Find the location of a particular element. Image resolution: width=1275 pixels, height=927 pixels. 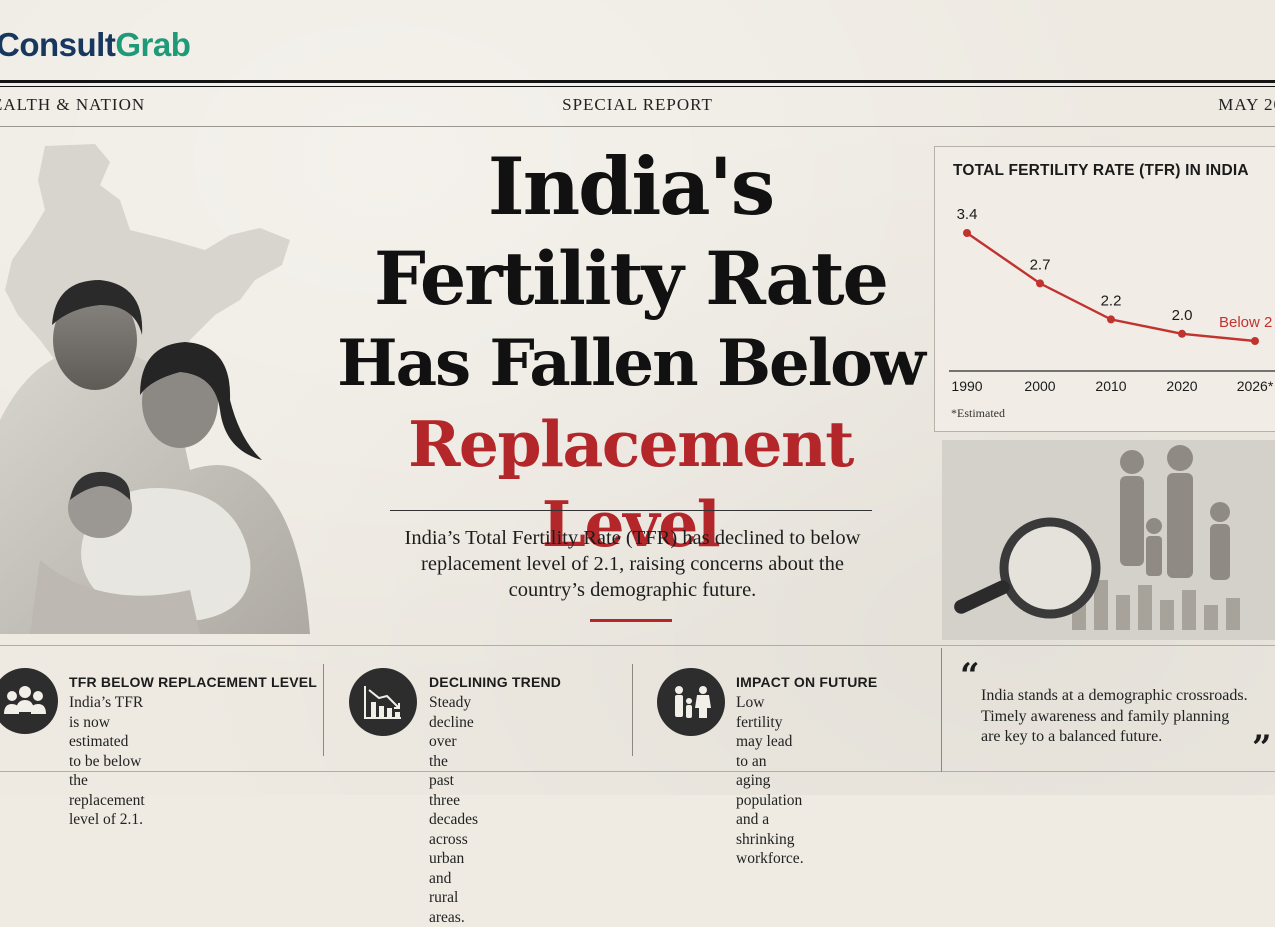

footer-rule-top is located at coordinates (637, 645).